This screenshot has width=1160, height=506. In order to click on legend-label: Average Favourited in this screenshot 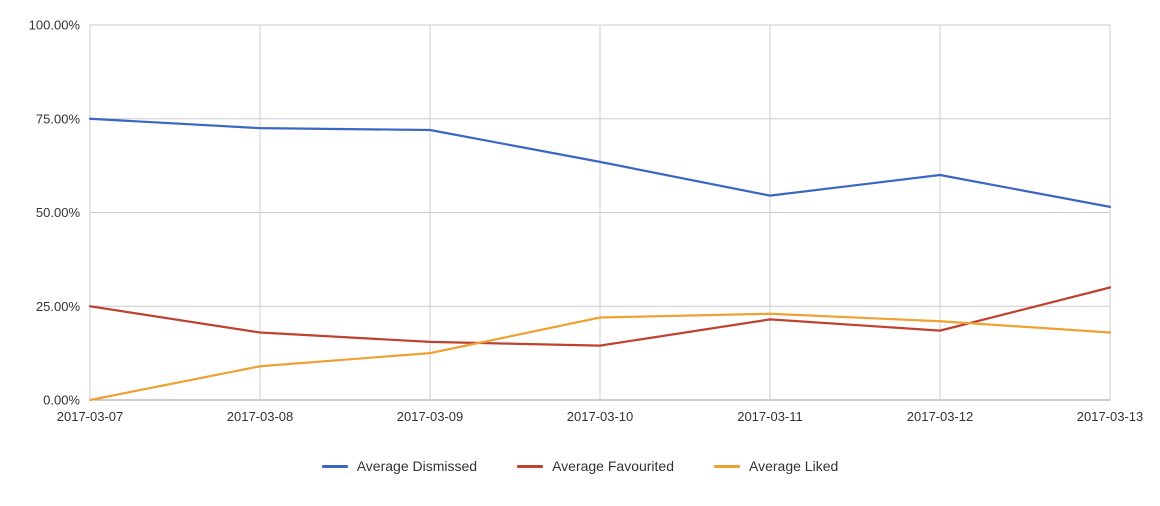, I will do `click(613, 466)`.